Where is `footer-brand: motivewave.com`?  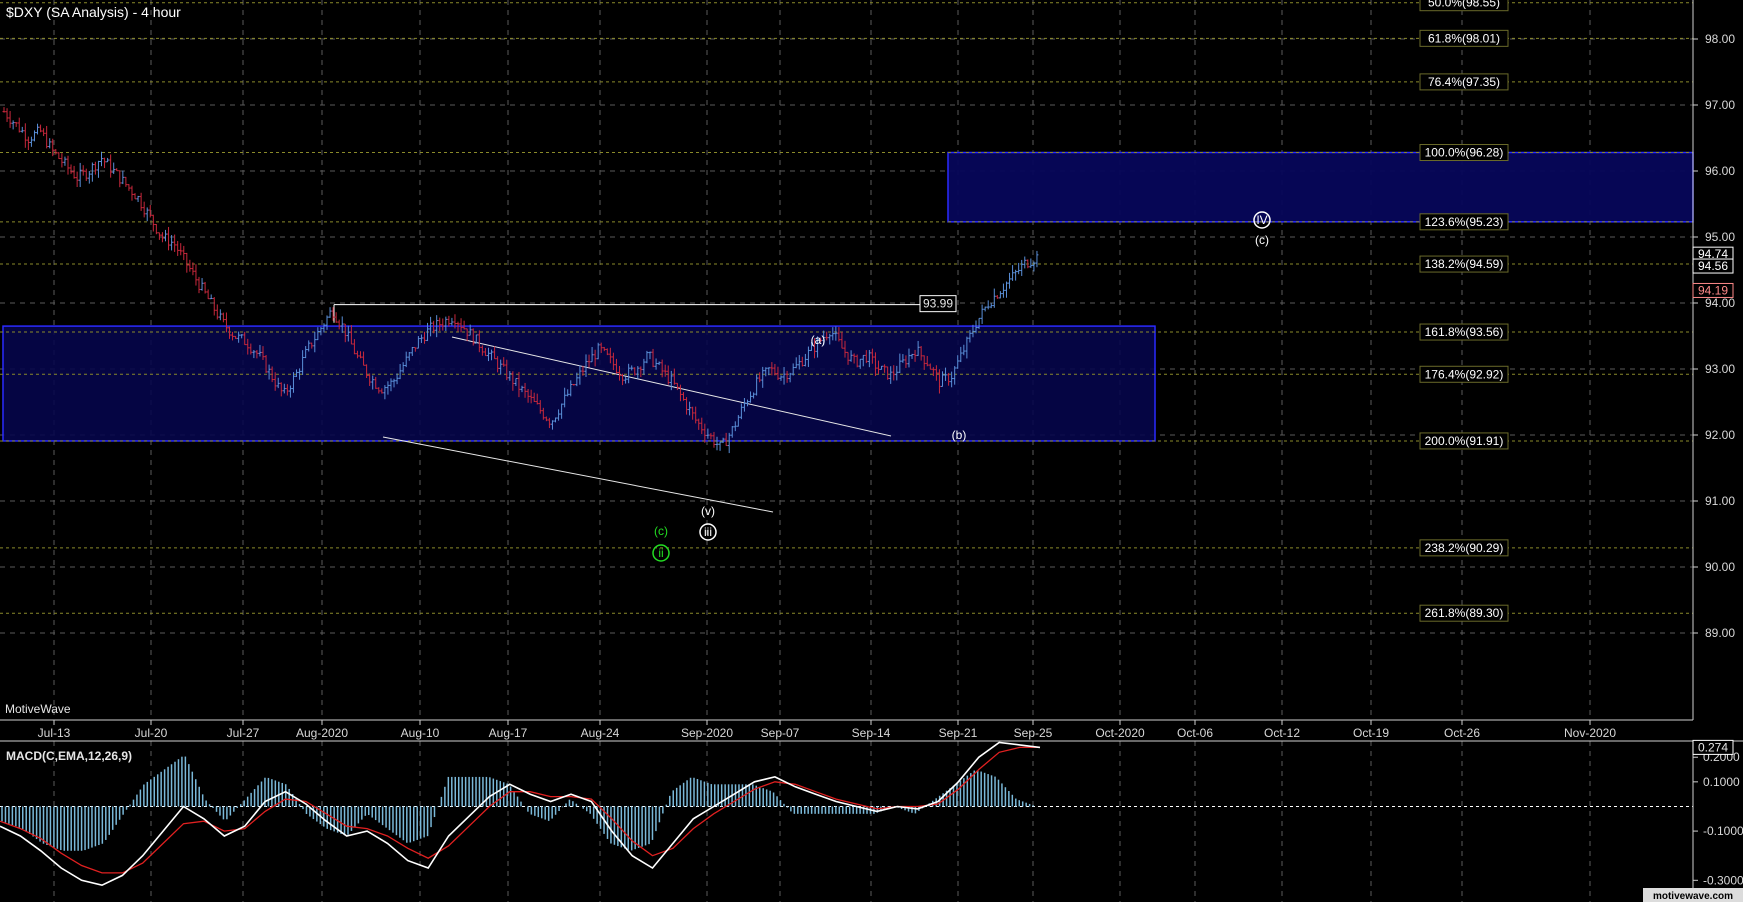 footer-brand: motivewave.com is located at coordinates (1693, 896).